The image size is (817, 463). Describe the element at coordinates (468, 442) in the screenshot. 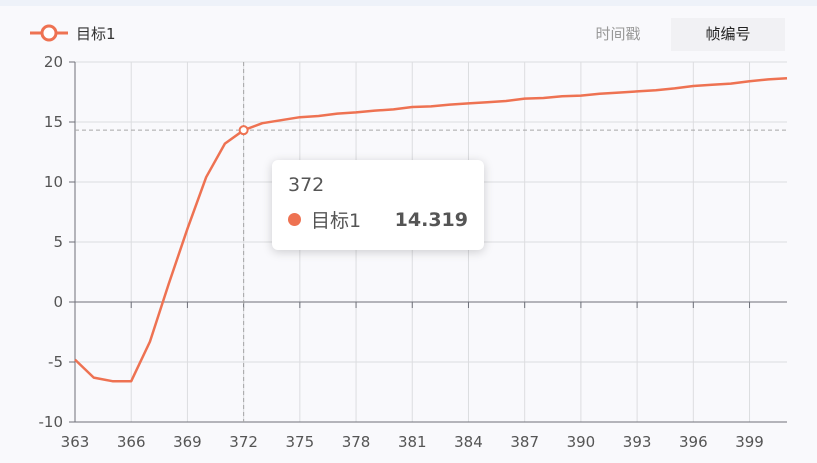

I see `x-tick-label: 384` at that location.